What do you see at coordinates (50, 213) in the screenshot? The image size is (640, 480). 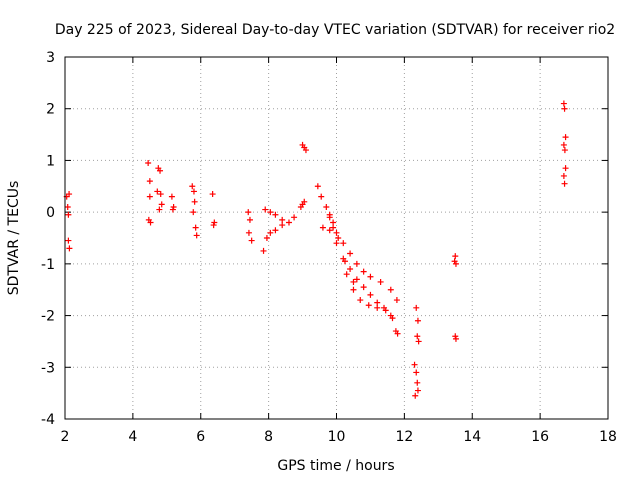 I see `y-tick-label: 0` at bounding box center [50, 213].